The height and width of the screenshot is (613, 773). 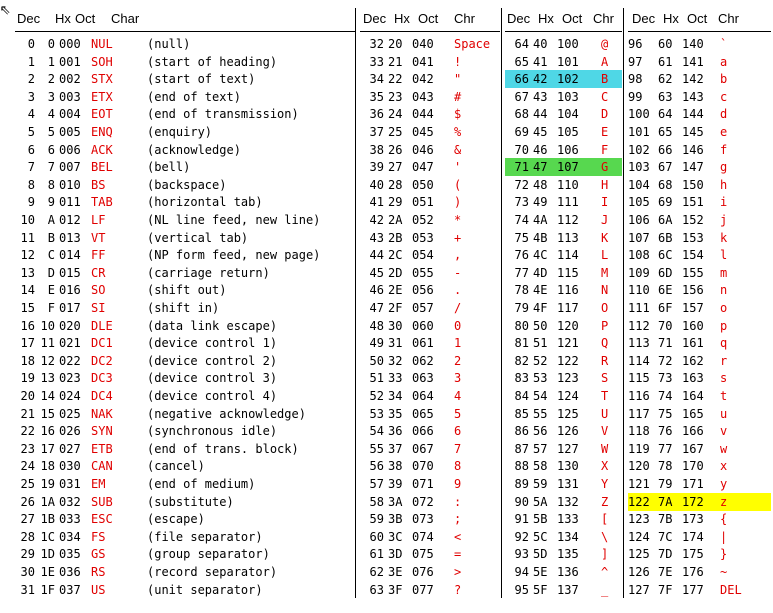 I want to click on cell-char: ,, so click(x=458, y=255).